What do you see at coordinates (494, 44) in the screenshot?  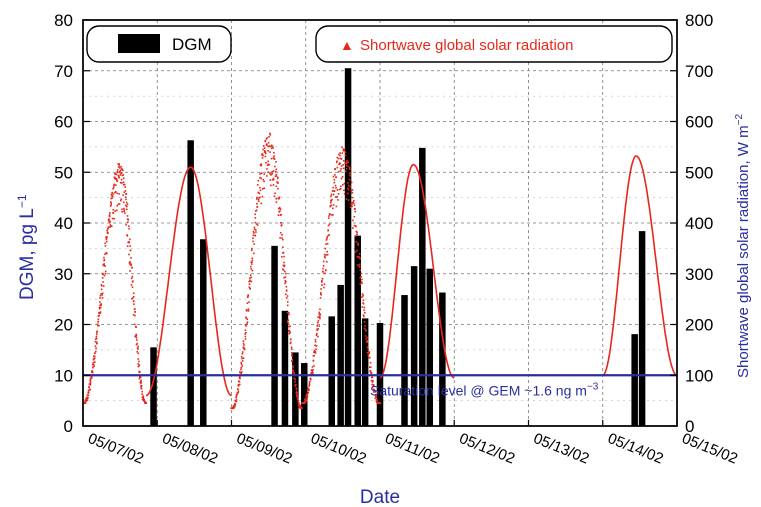 I see `legend-solar-box` at bounding box center [494, 44].